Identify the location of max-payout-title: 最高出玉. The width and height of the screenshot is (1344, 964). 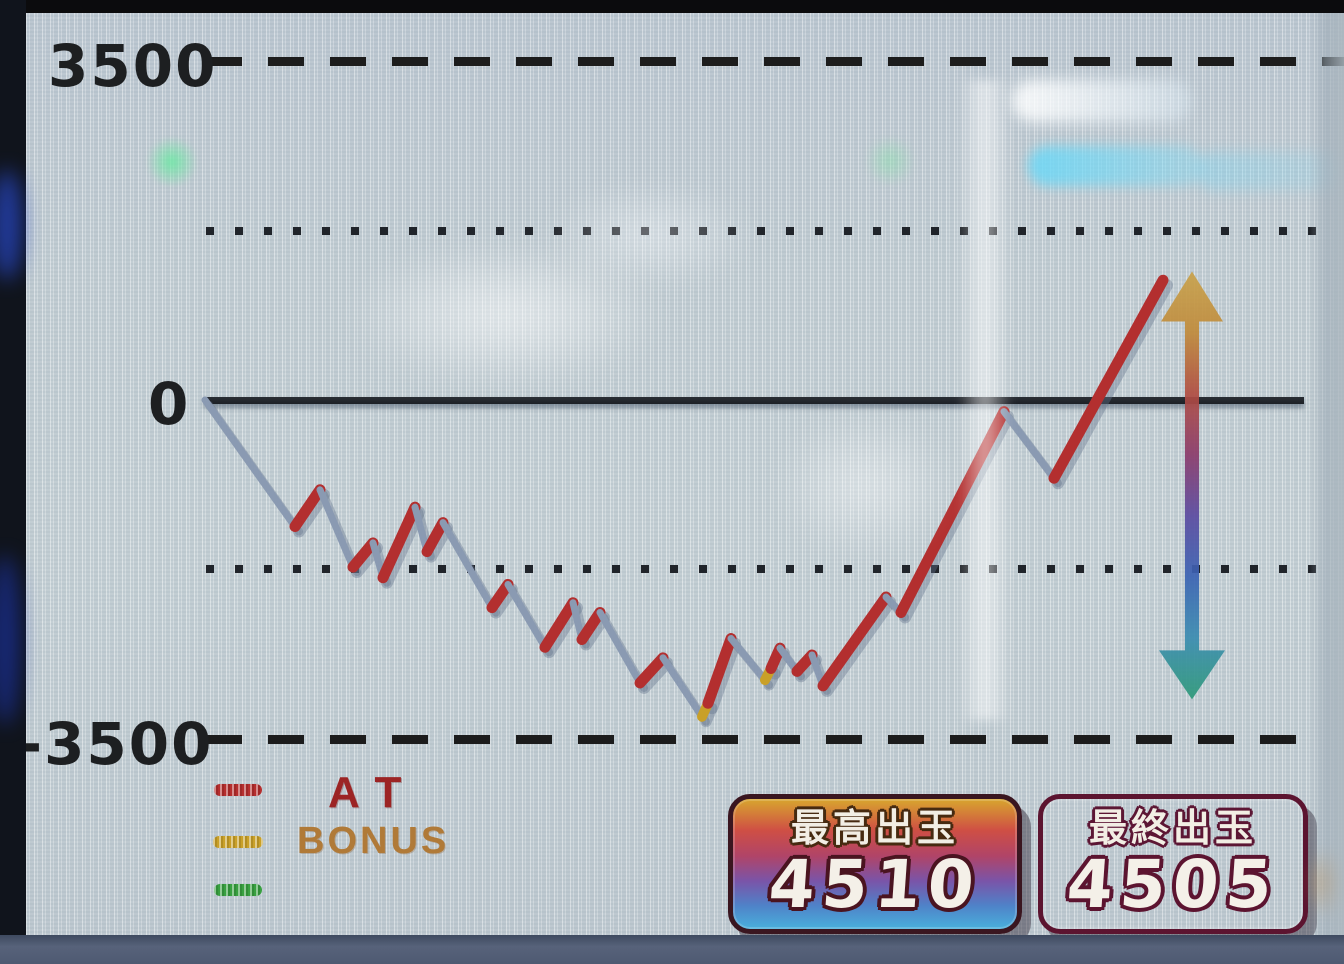
(874, 829).